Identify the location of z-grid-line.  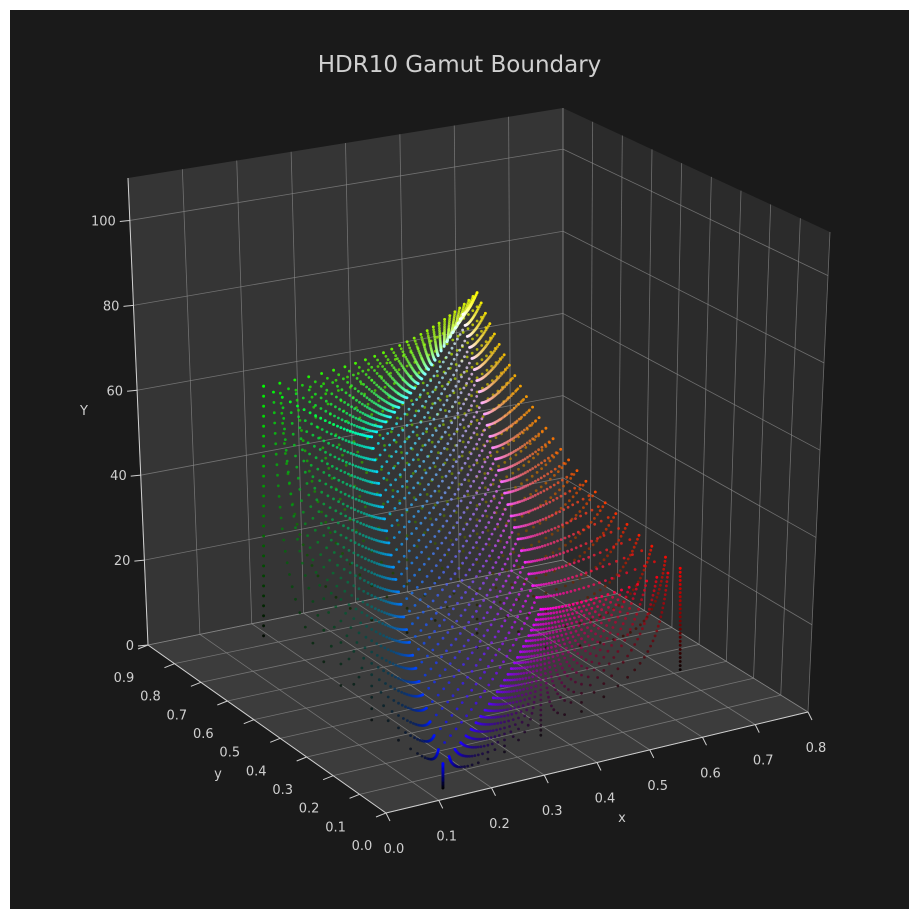
(693, 297).